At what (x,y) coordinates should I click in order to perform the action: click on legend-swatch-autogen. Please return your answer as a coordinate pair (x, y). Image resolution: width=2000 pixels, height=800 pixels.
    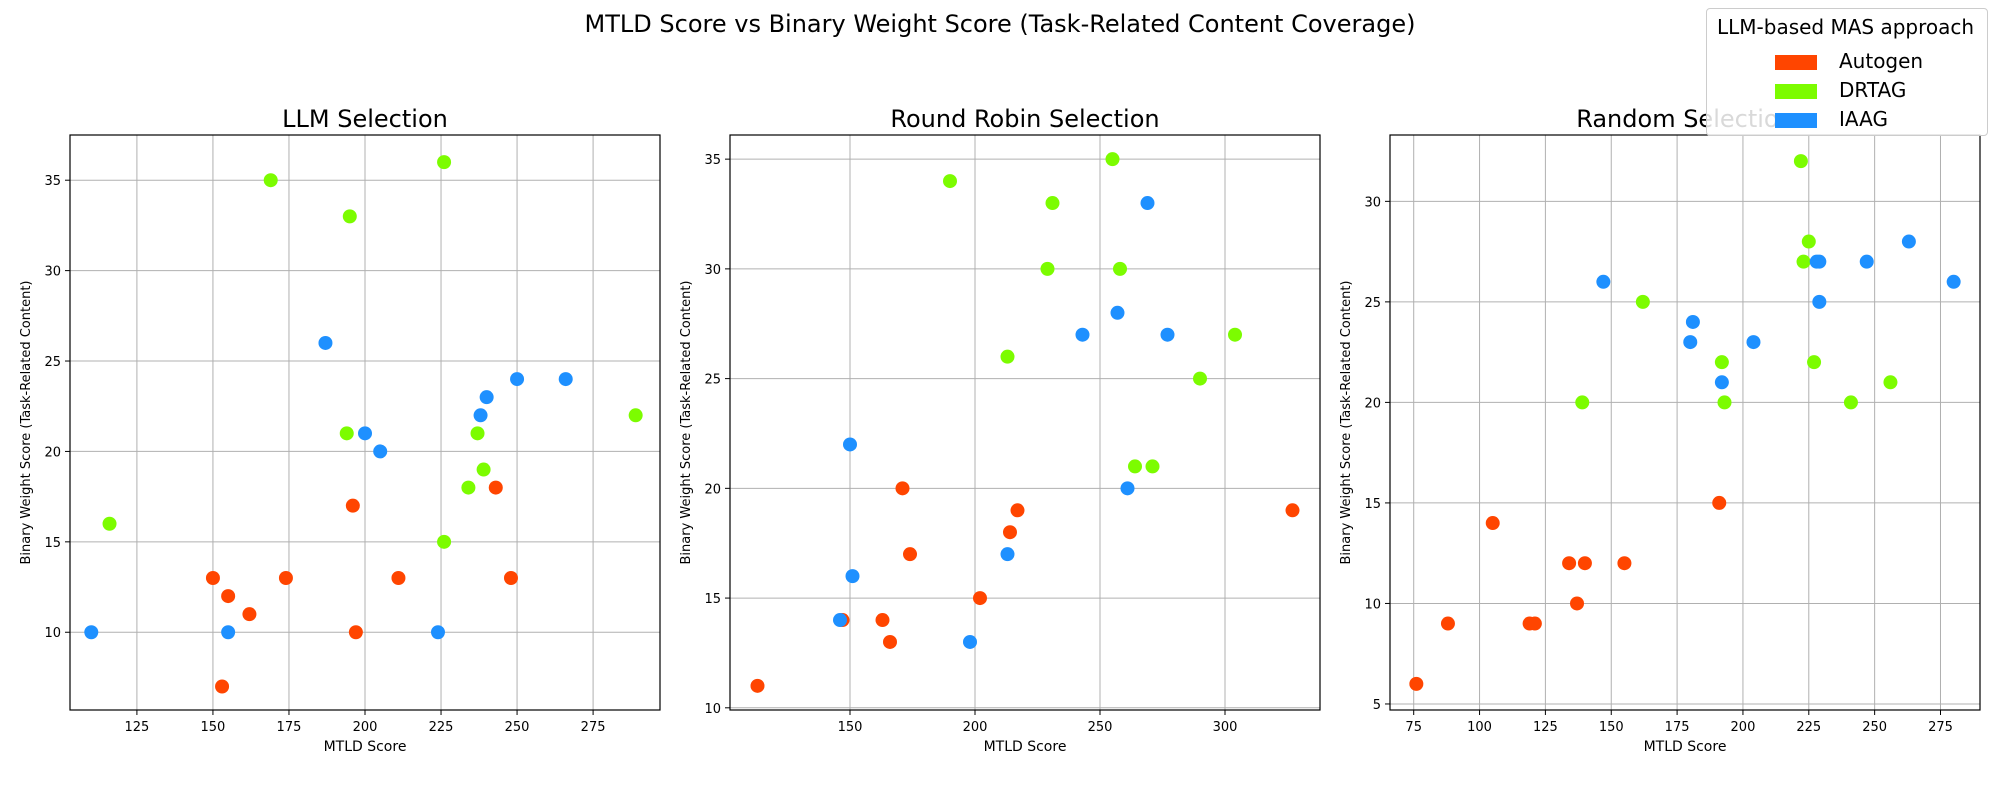
    Looking at the image, I should click on (1796, 62).